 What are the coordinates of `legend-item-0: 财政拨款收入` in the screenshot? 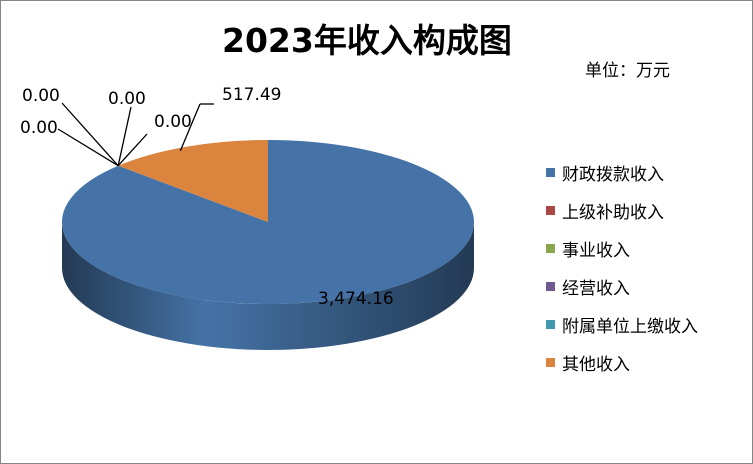 It's located at (648, 172).